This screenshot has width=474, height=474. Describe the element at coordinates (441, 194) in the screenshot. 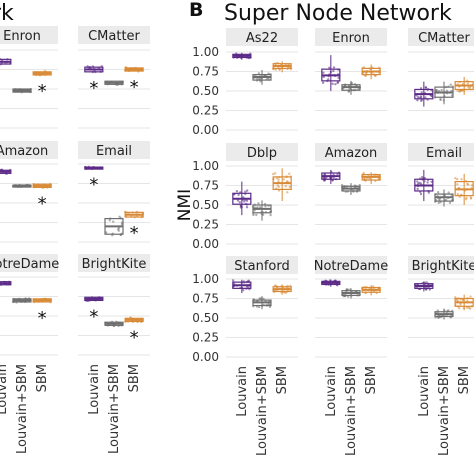

I see `facet-email: Email` at that location.